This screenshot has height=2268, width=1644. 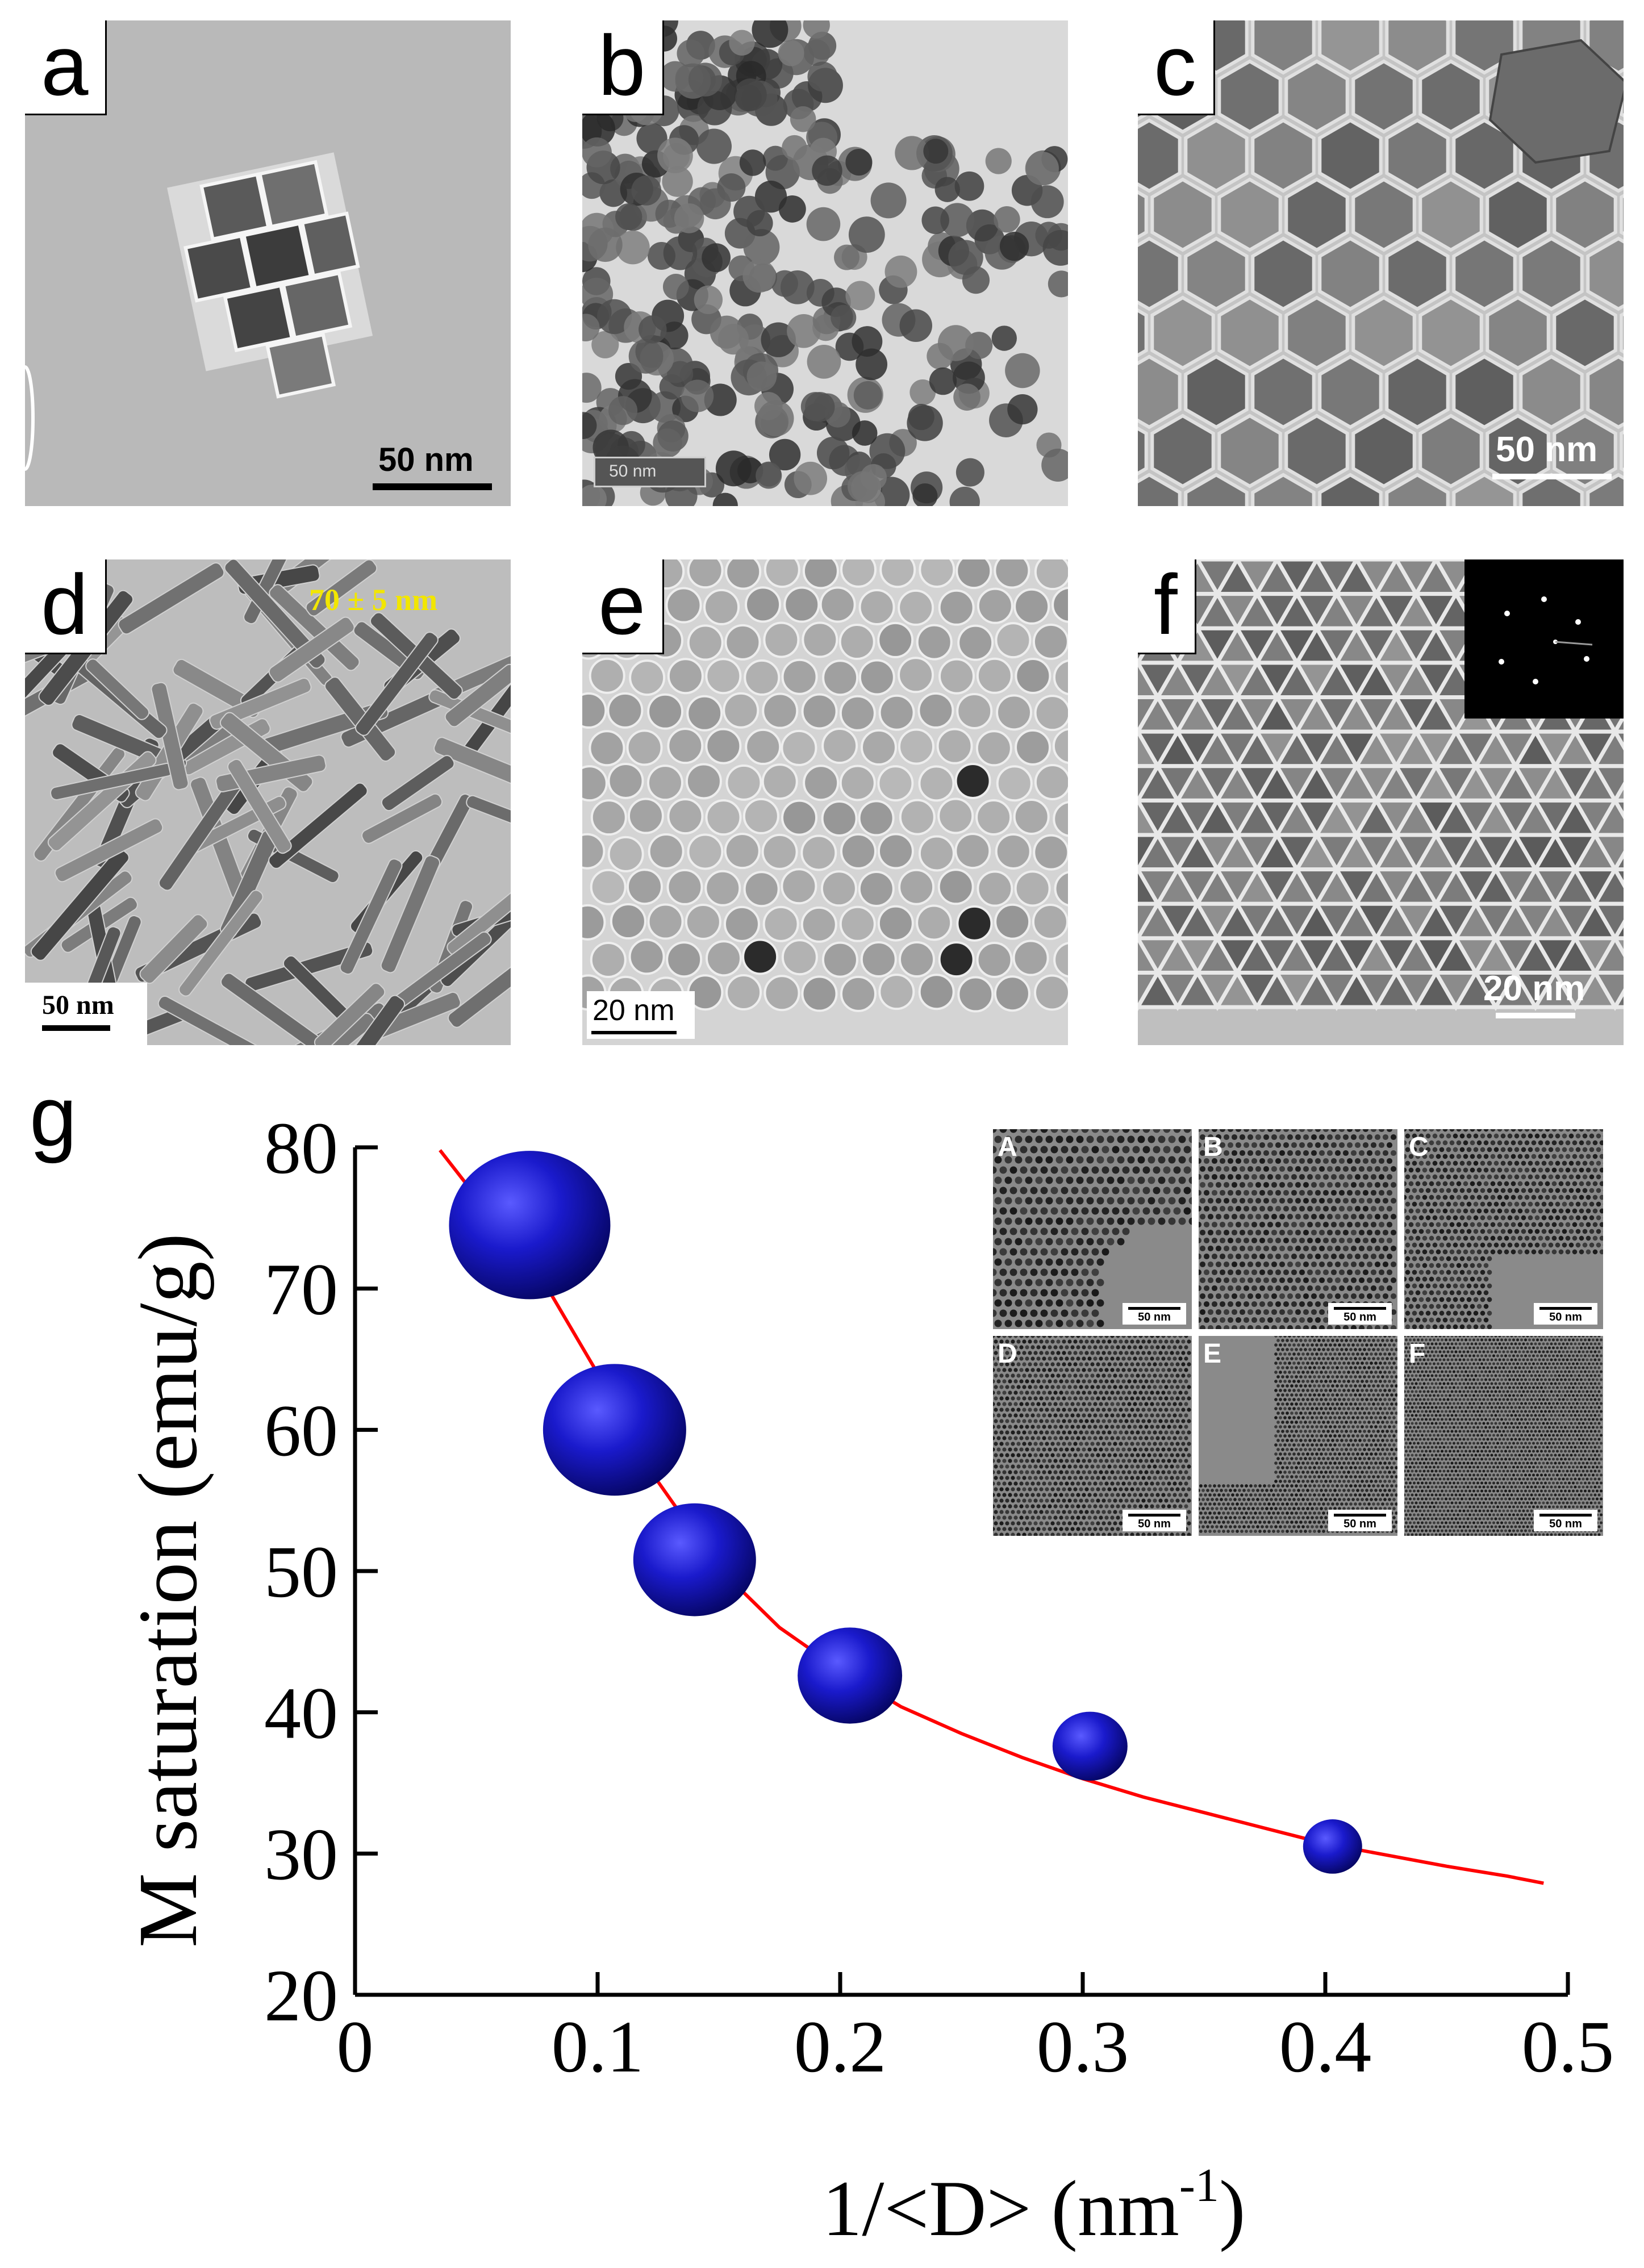 I want to click on inset-cell-b: B 50 nm, so click(x=1298, y=1229).